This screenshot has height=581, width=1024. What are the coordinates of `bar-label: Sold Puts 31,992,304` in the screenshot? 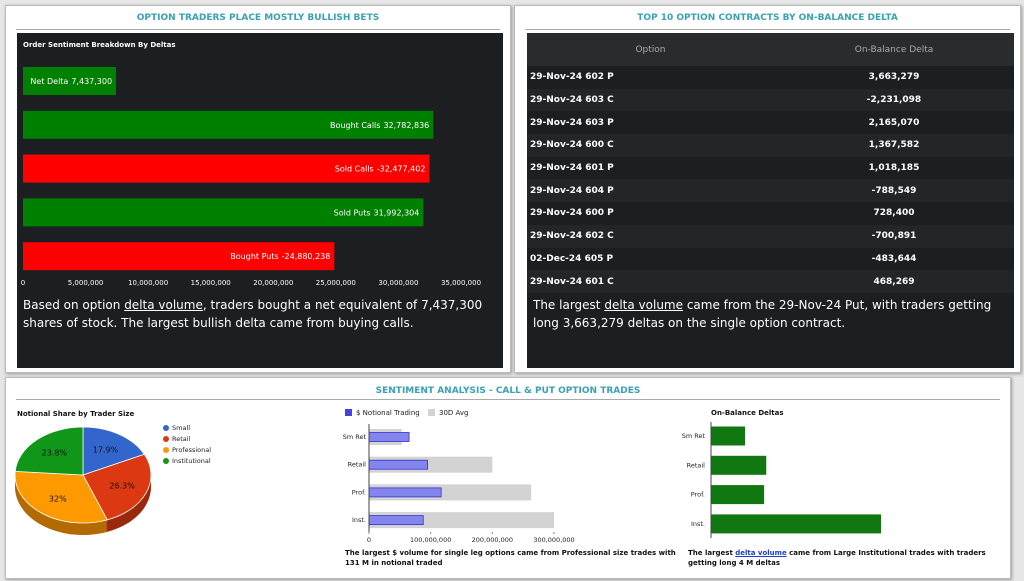 It's located at (377, 212).